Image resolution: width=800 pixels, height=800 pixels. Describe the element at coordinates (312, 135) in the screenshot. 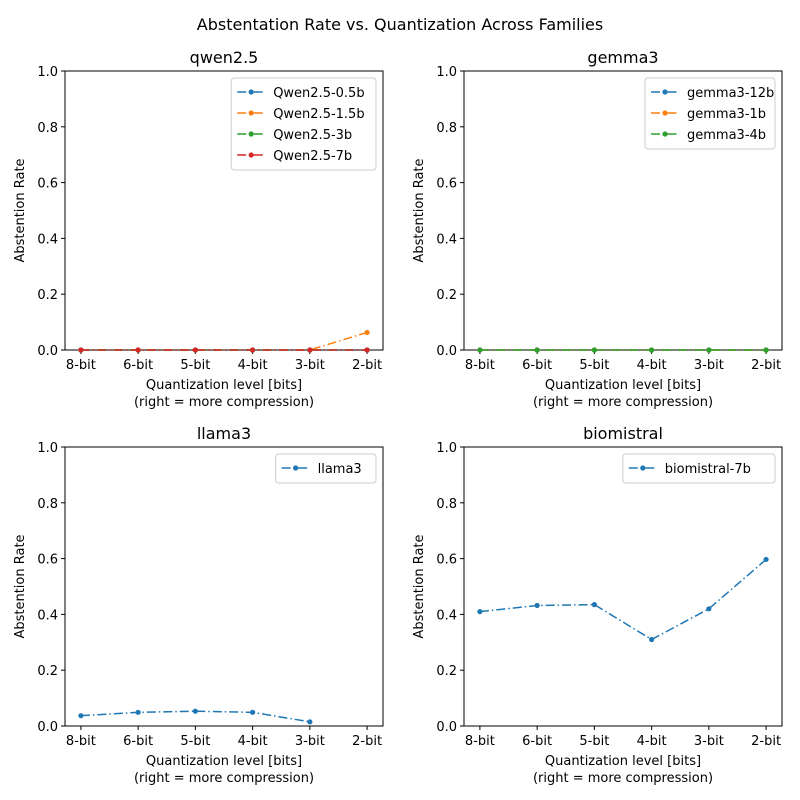

I see `legend-label: Qwen2.5-3b` at that location.